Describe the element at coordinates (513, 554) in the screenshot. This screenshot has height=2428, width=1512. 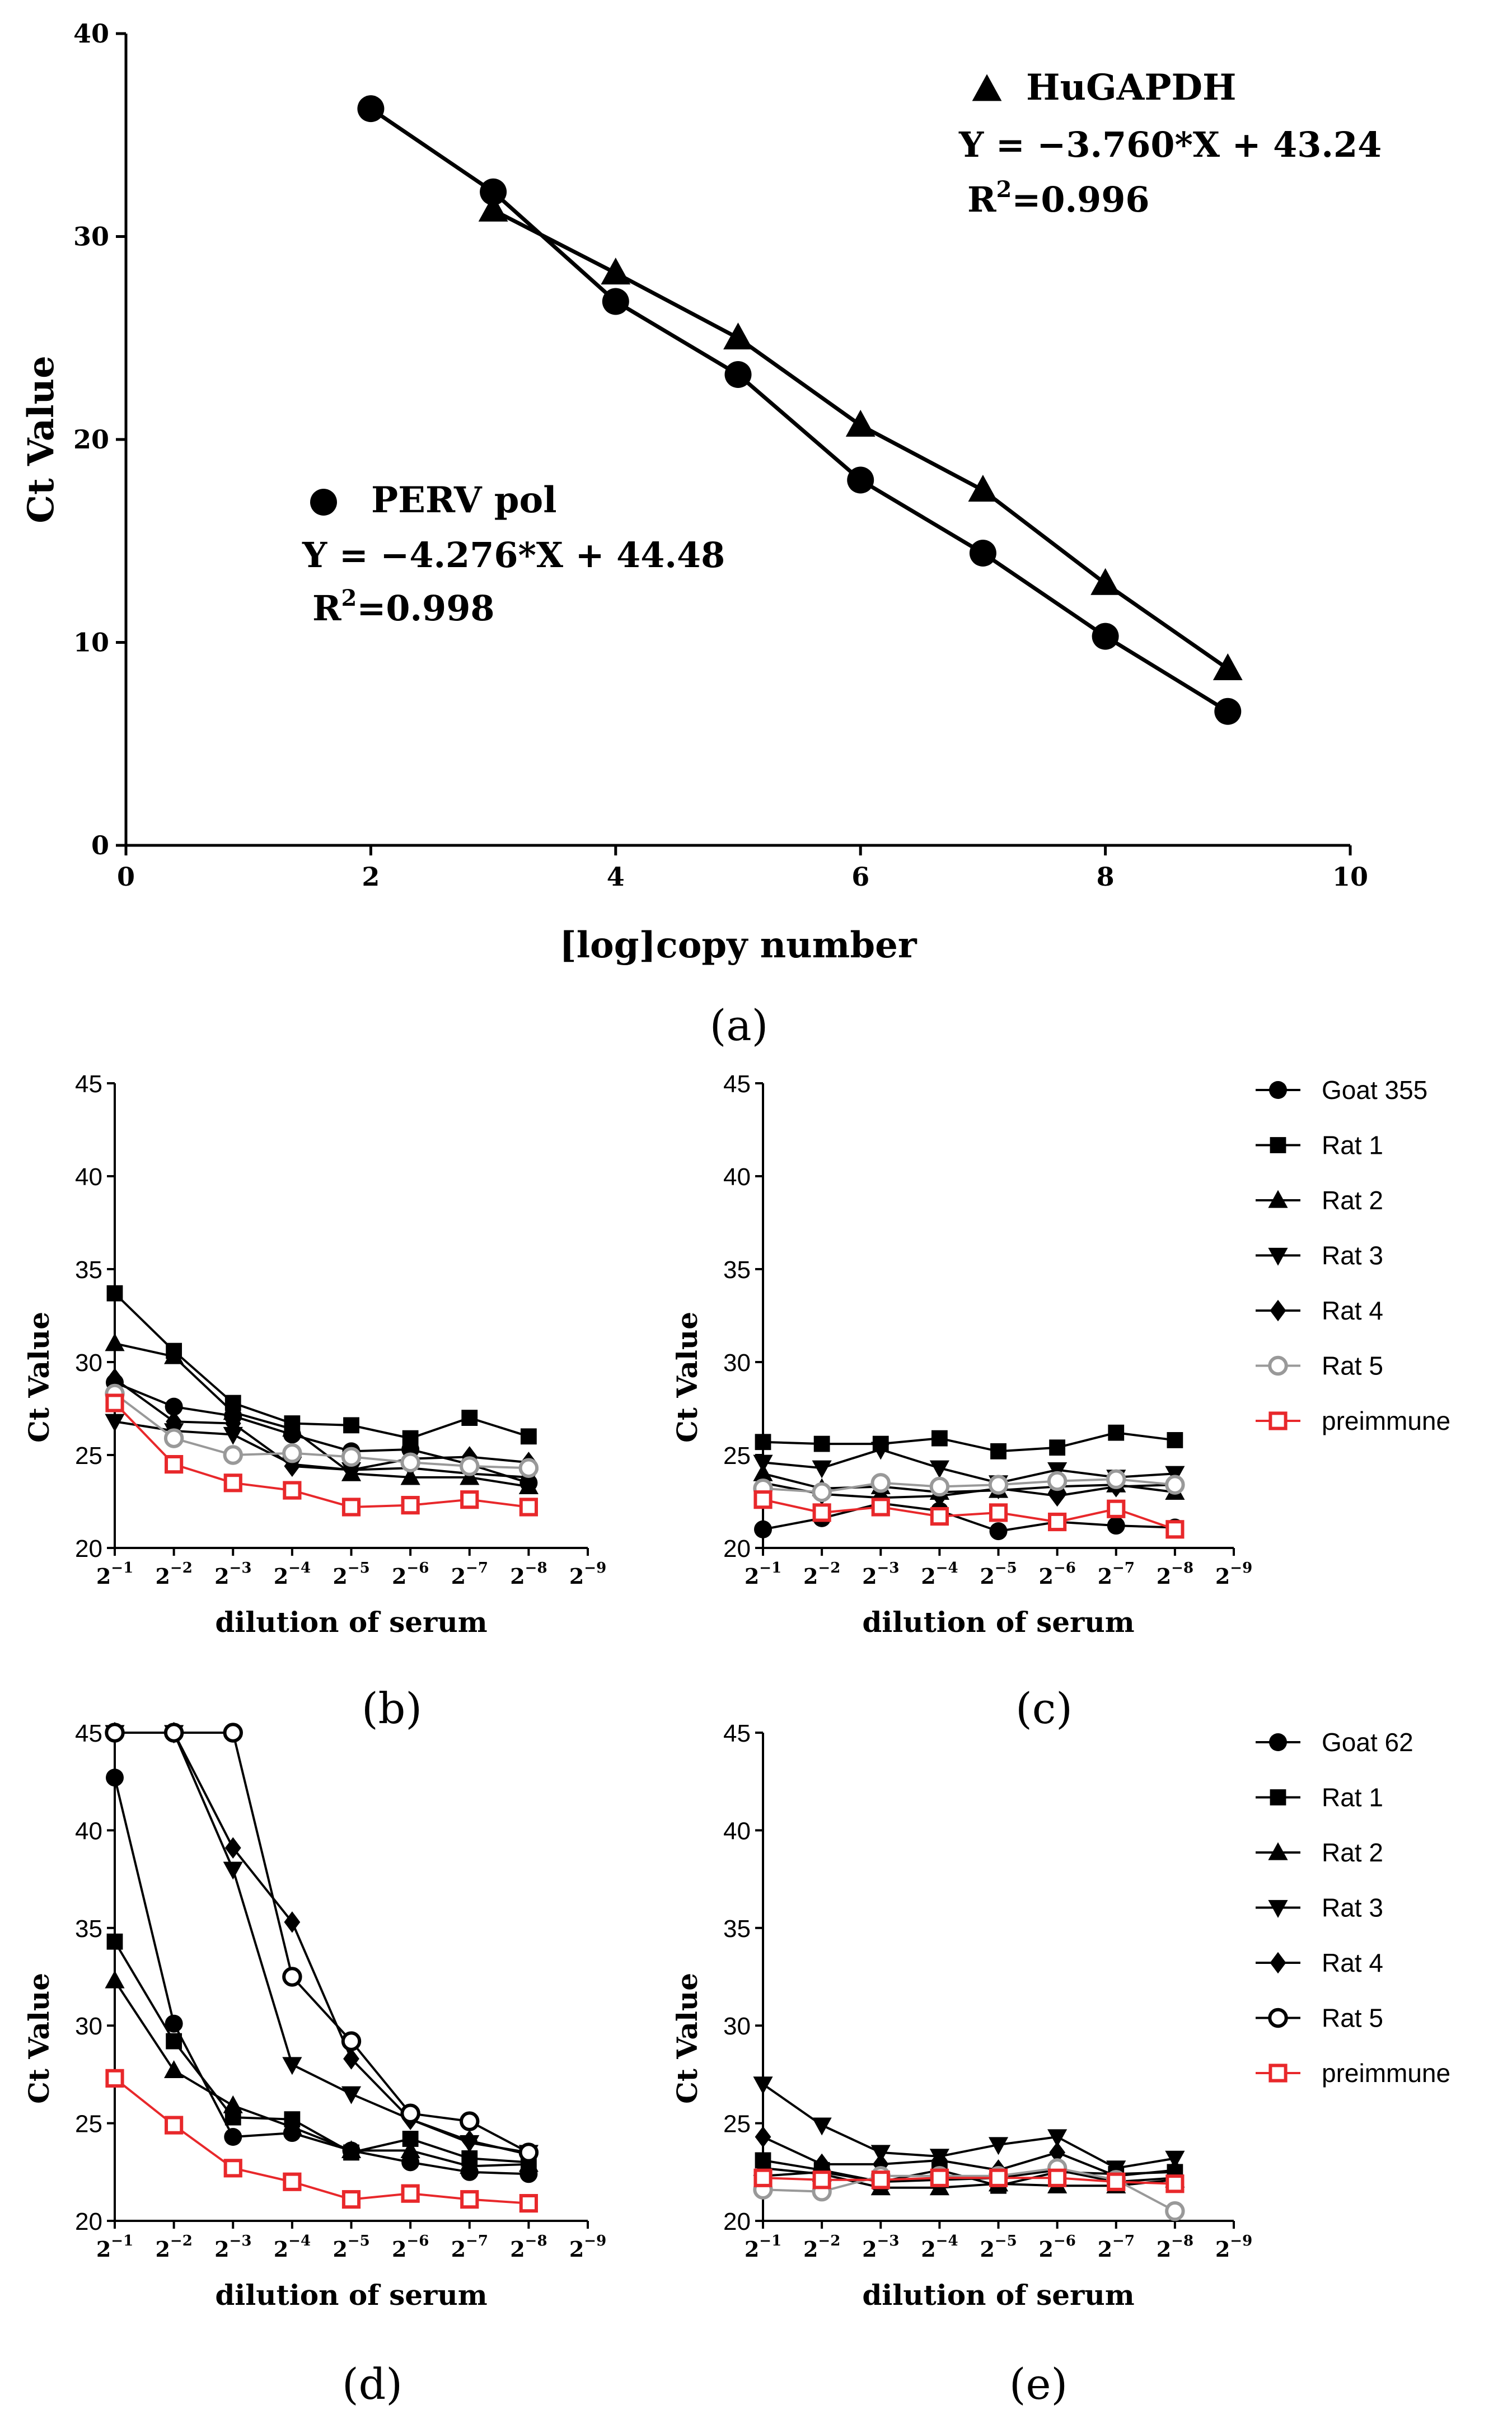
I see `annotation-perv-pol: PERV pol Y = −4.276*X + 44.48 R2=0.998` at that location.